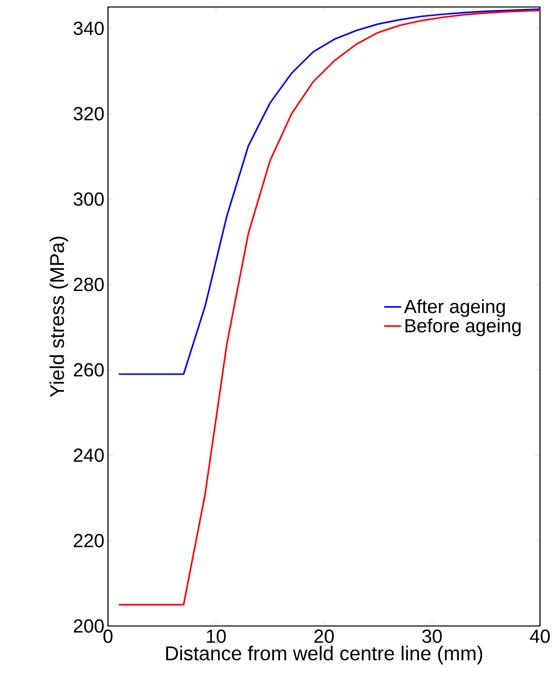 The width and height of the screenshot is (557, 699). I want to click on y-axis-title: Yield stress (MPa), so click(58, 317).